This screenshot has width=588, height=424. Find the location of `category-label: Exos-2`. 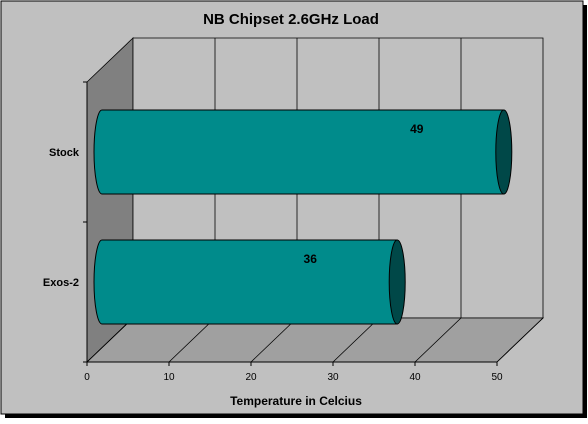

category-label: Exos-2 is located at coordinates (61, 283).